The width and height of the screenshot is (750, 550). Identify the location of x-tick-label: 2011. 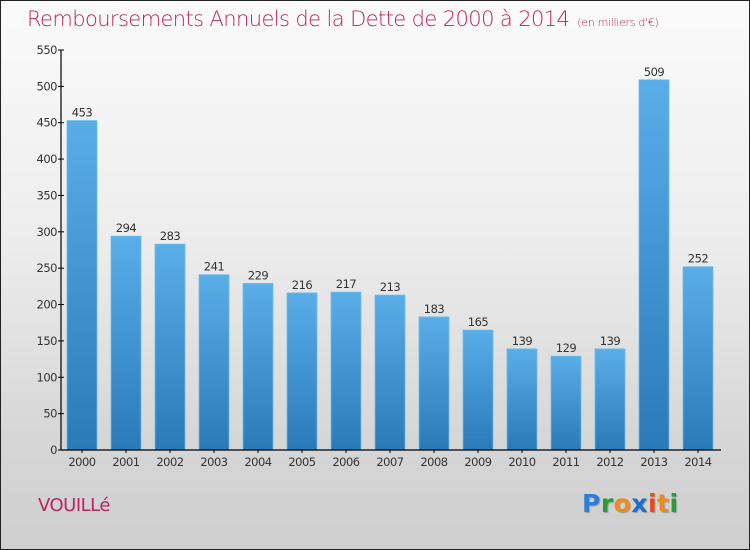
(565, 462).